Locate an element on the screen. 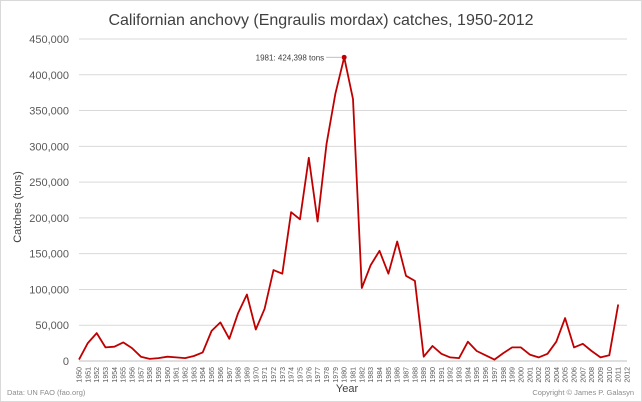  x-tick-label: 1978 is located at coordinates (327, 375).